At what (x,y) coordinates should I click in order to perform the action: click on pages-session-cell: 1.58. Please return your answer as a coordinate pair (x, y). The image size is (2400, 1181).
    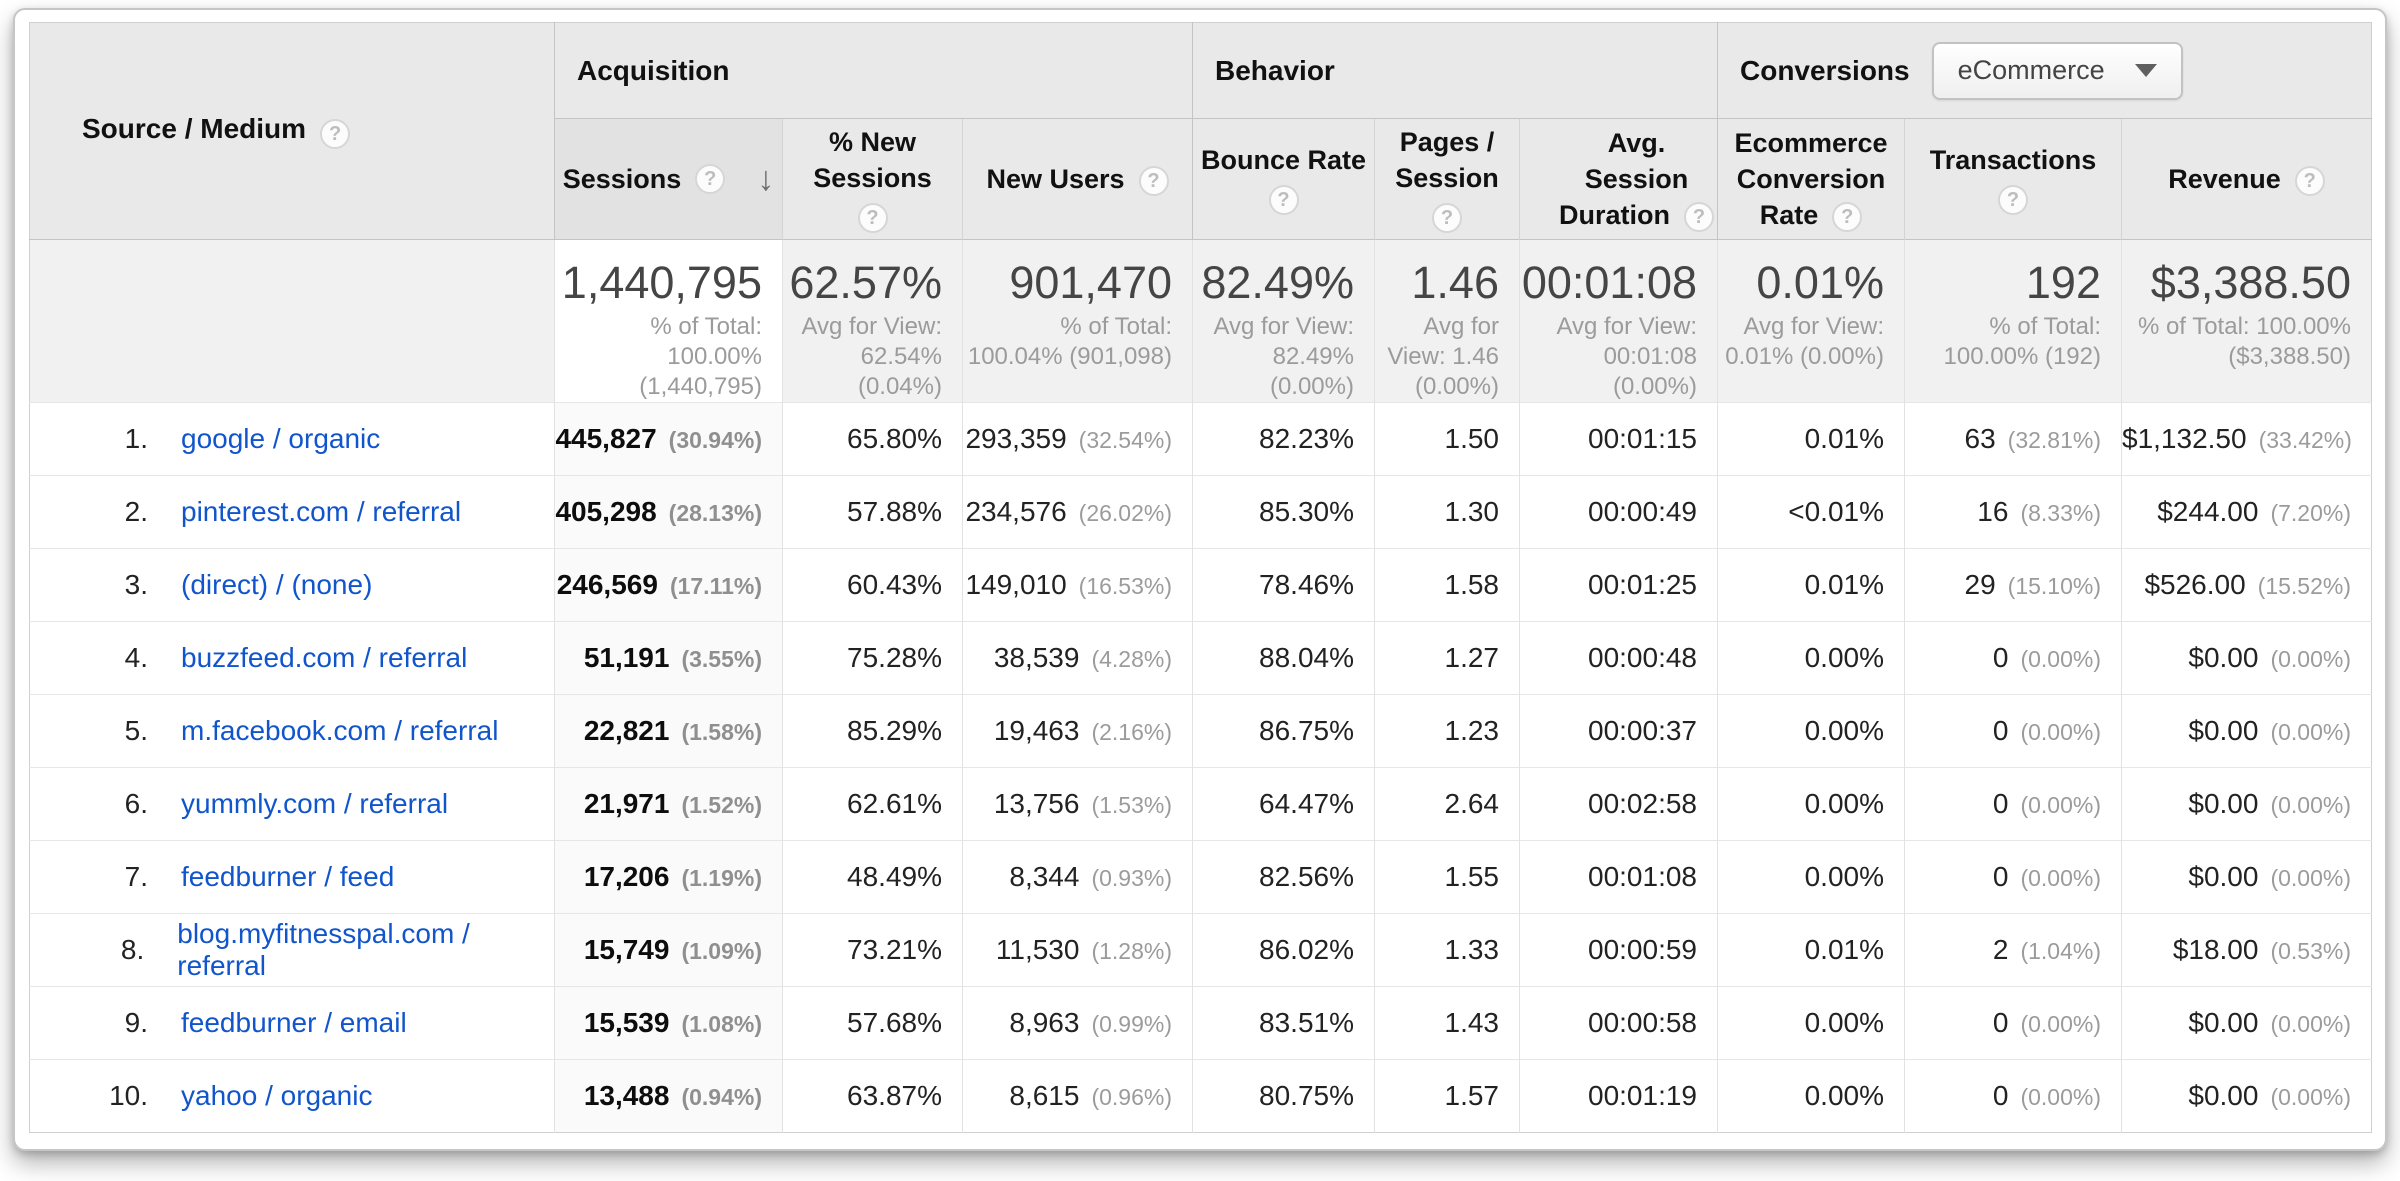
    Looking at the image, I should click on (1447, 585).